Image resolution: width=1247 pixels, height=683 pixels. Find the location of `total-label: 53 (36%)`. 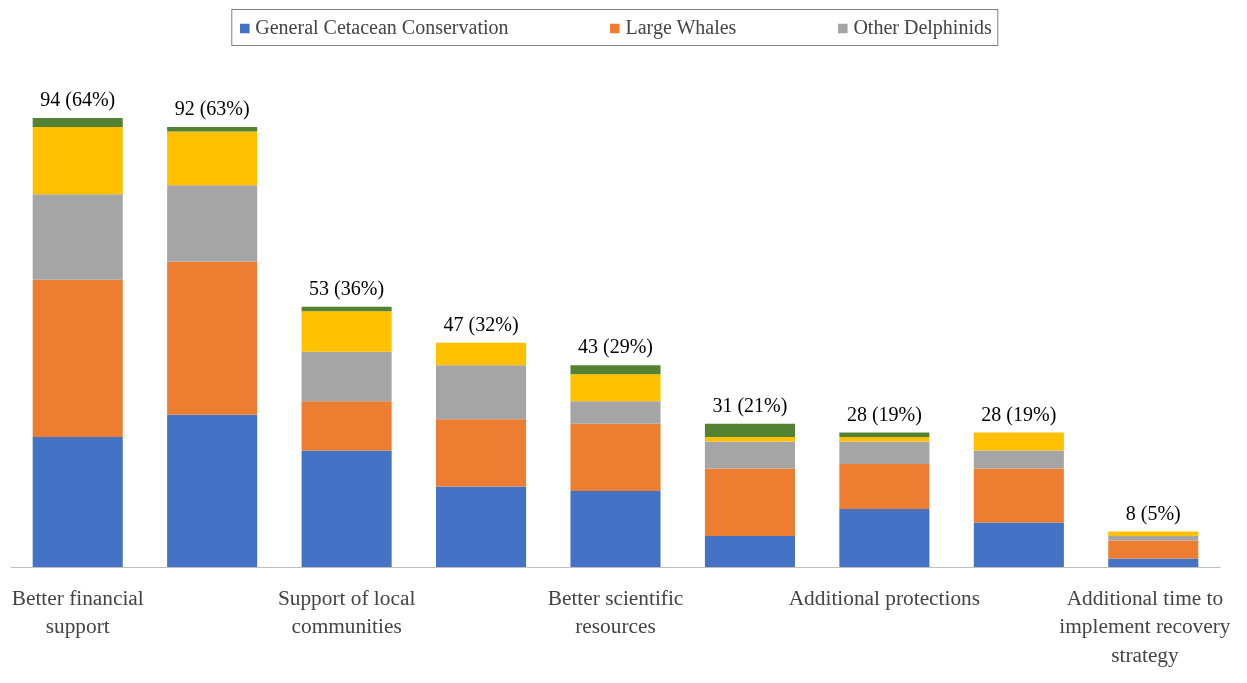

total-label: 53 (36%) is located at coordinates (347, 288).